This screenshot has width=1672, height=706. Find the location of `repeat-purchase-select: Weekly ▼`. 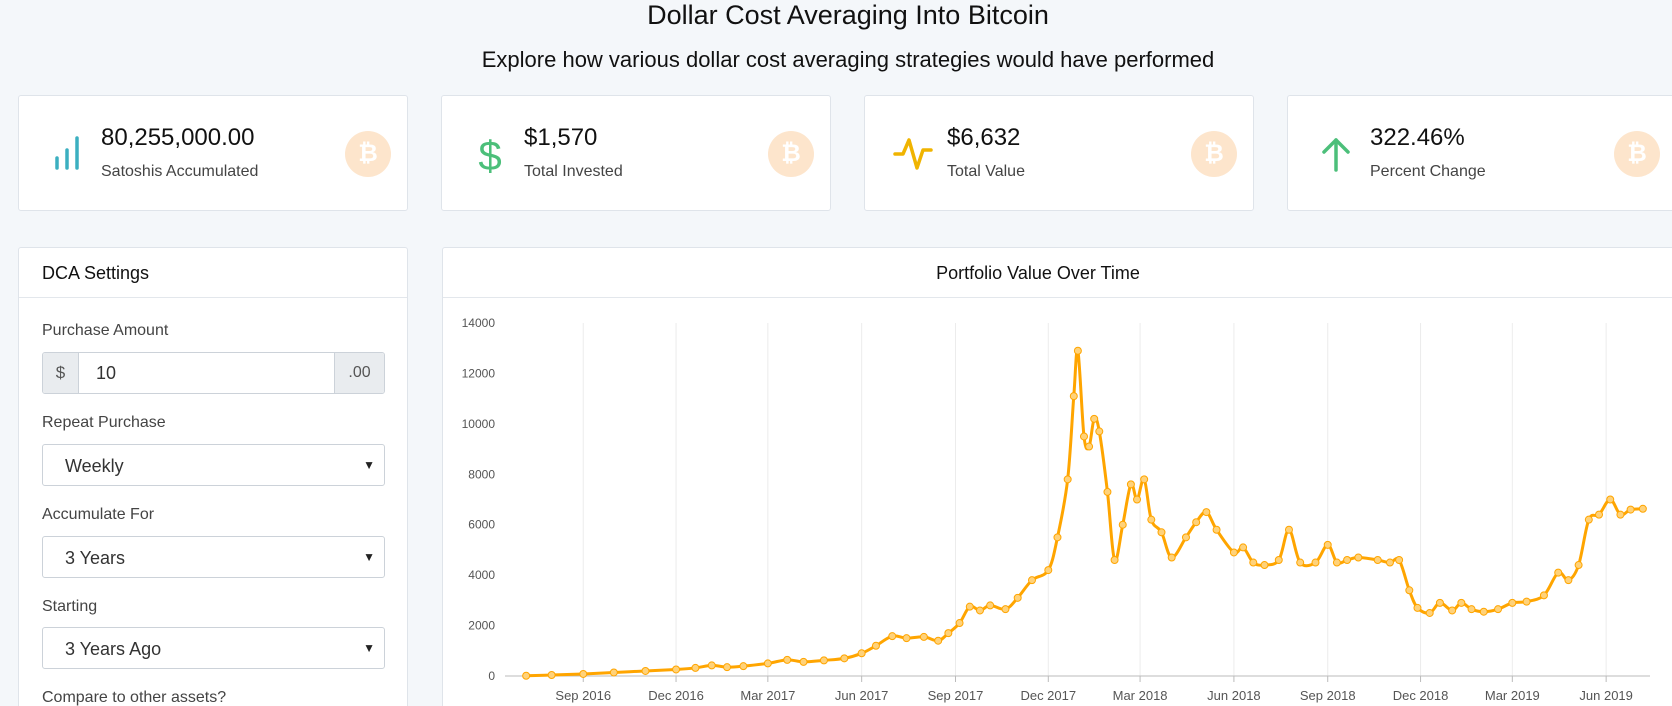

repeat-purchase-select: Weekly ▼ is located at coordinates (213, 465).